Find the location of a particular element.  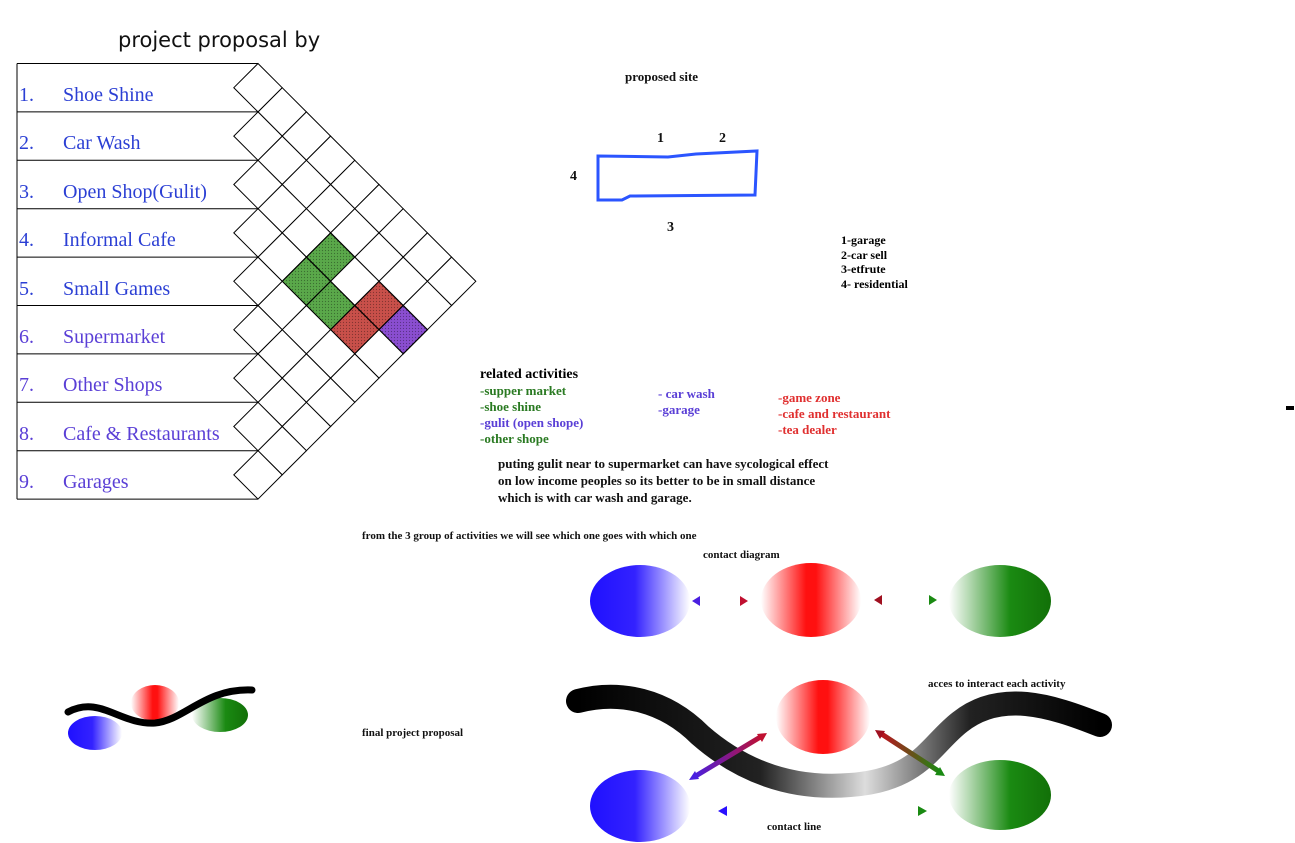

related-blue-item: - car wash is located at coordinates (686, 393).